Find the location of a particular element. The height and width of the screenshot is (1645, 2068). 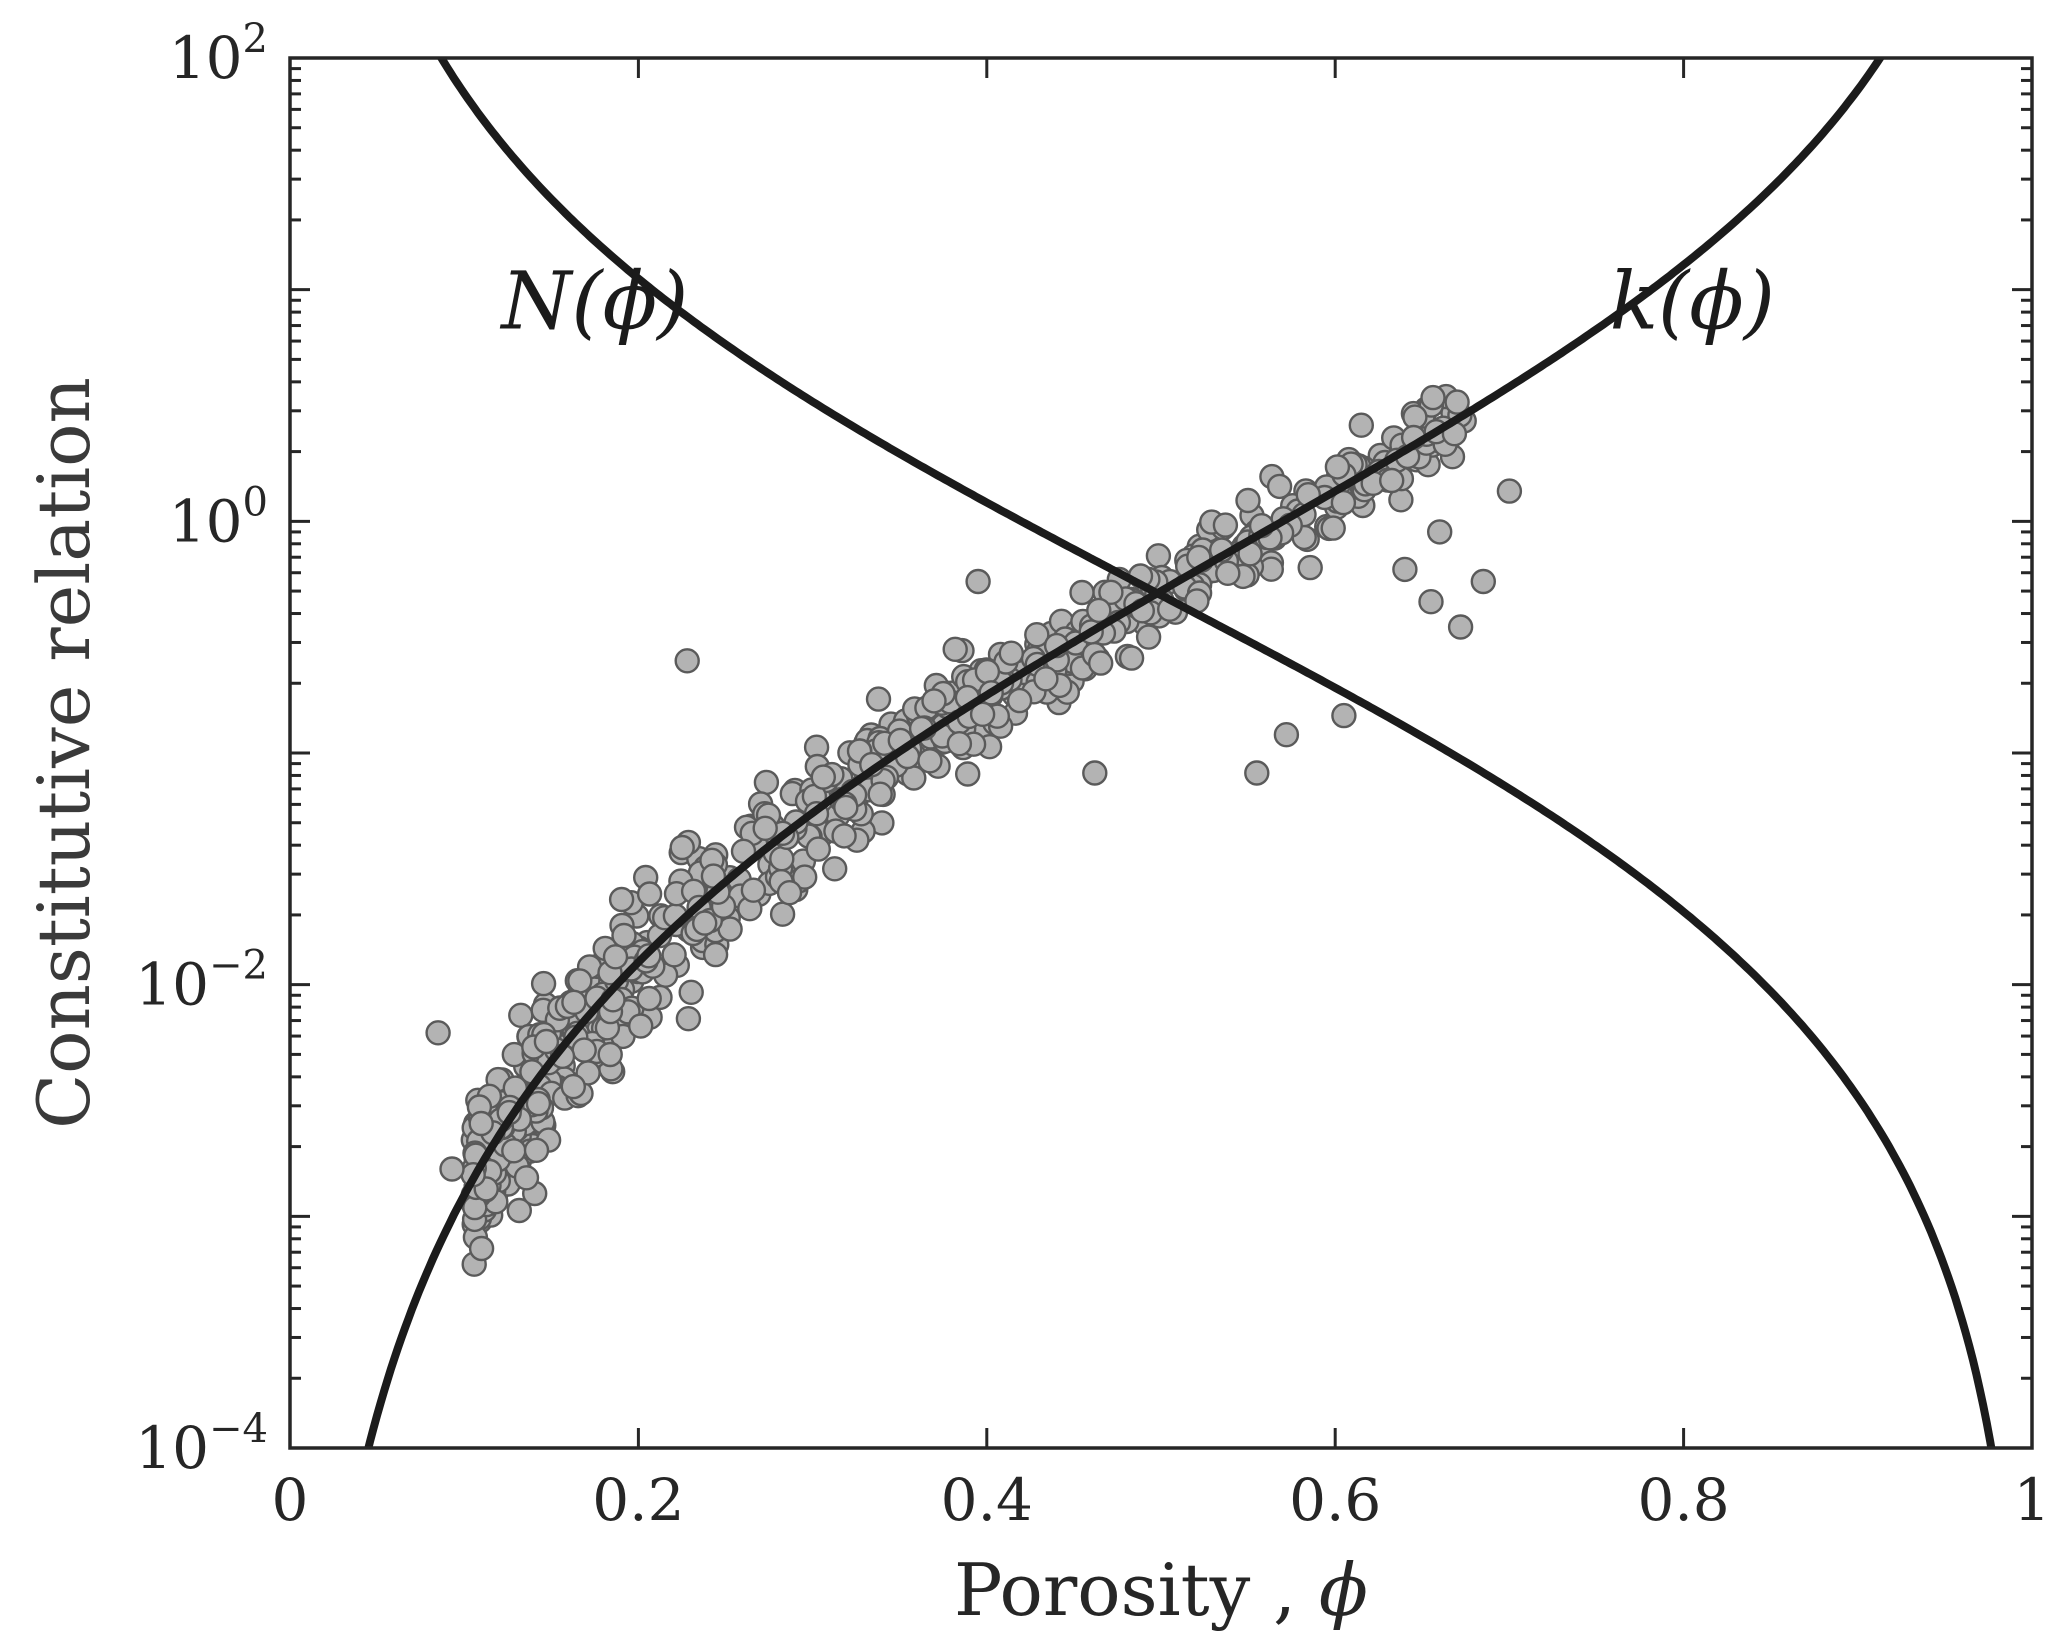

x-tick-label: 0.2 is located at coordinates (638, 1500).